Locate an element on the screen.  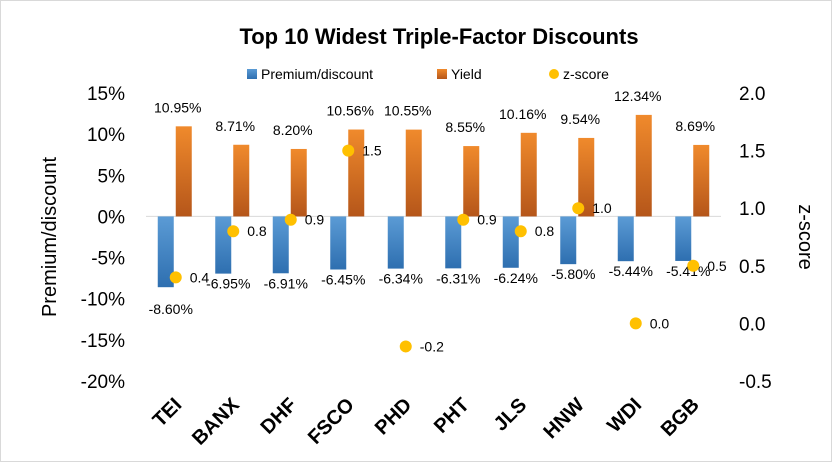
data-label-yield: 8.55% is located at coordinates (465, 127).